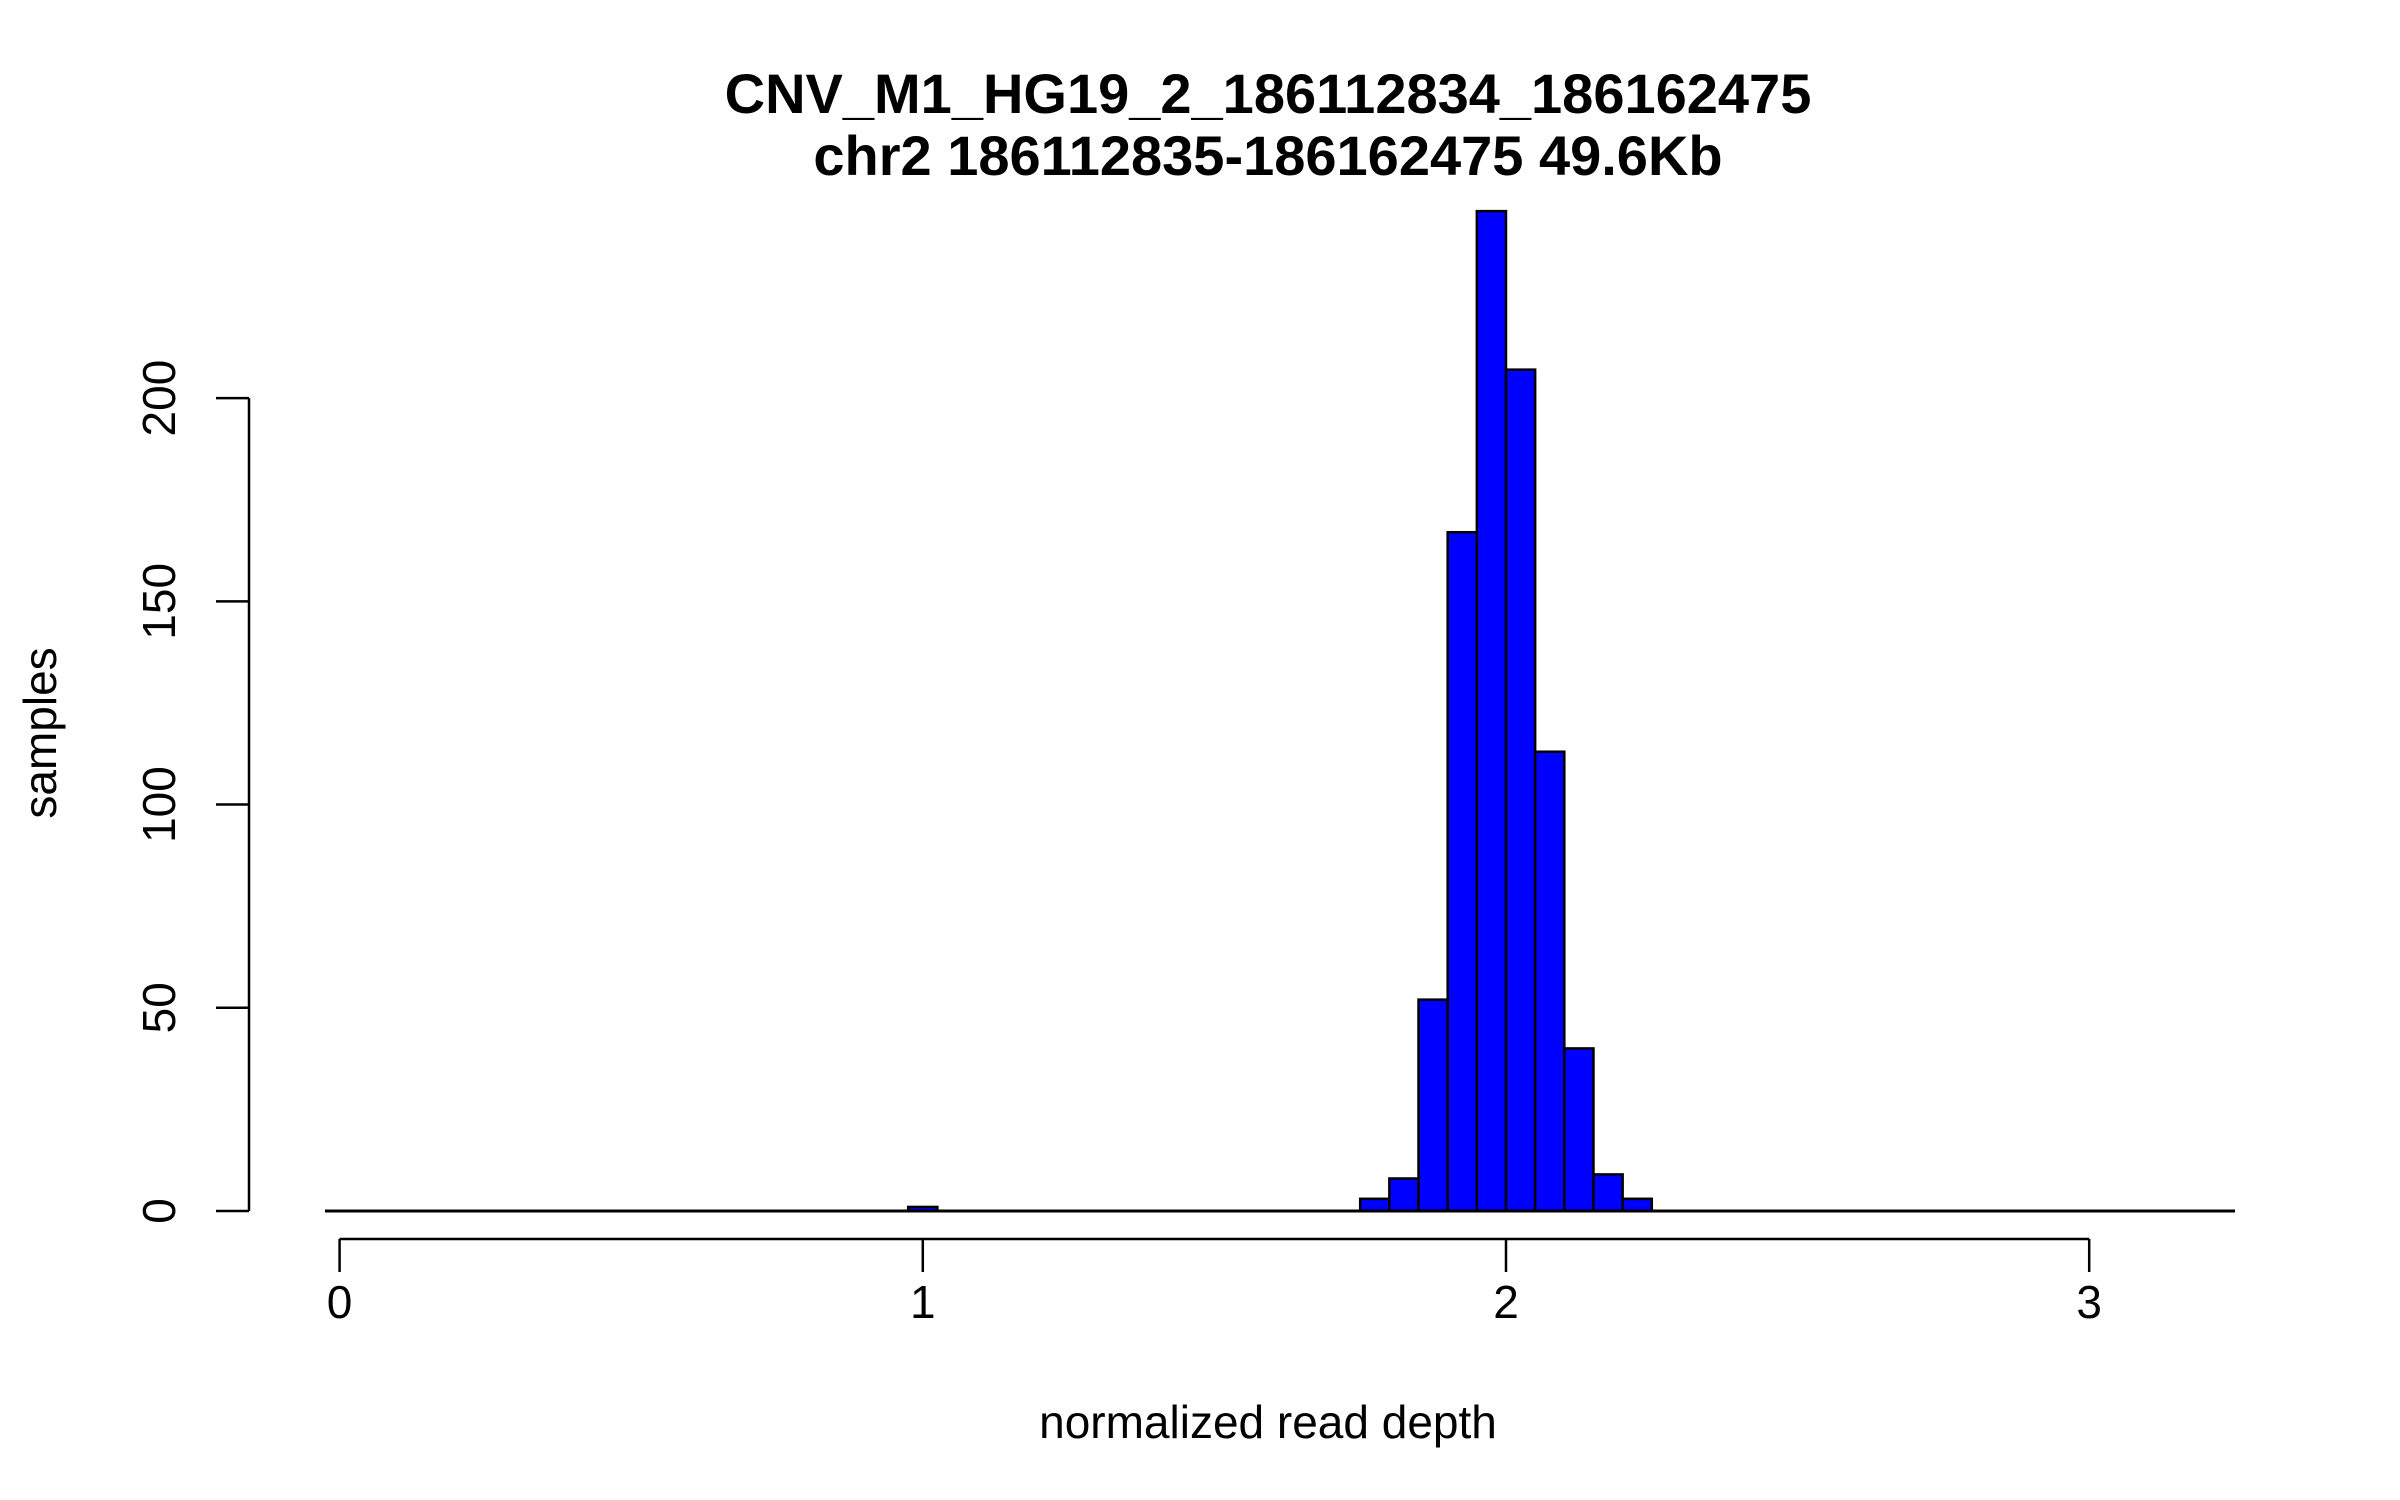  What do you see at coordinates (159, 804) in the screenshot?
I see `y-tick-label: 100` at bounding box center [159, 804].